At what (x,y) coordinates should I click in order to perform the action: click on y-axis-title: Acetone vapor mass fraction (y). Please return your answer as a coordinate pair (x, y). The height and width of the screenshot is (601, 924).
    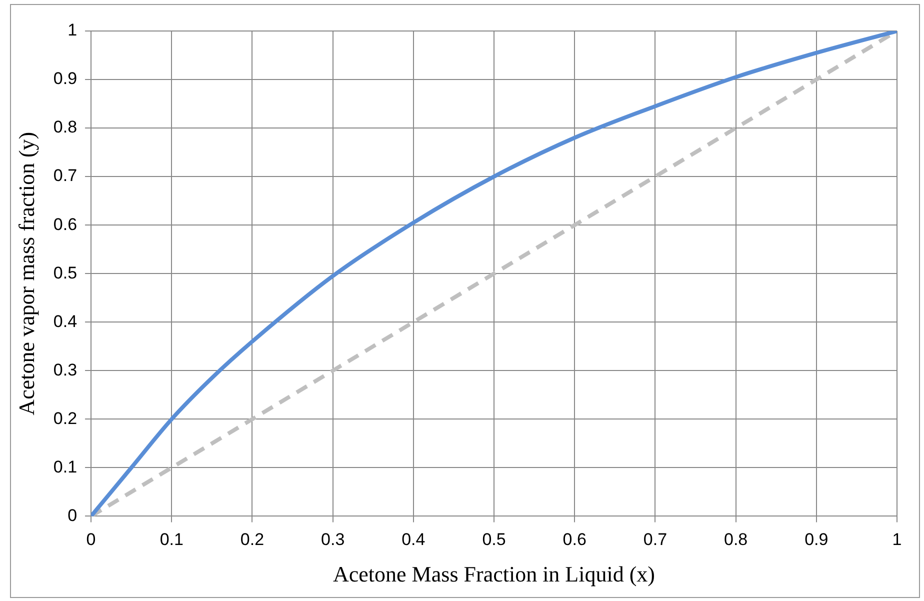
    Looking at the image, I should click on (26, 274).